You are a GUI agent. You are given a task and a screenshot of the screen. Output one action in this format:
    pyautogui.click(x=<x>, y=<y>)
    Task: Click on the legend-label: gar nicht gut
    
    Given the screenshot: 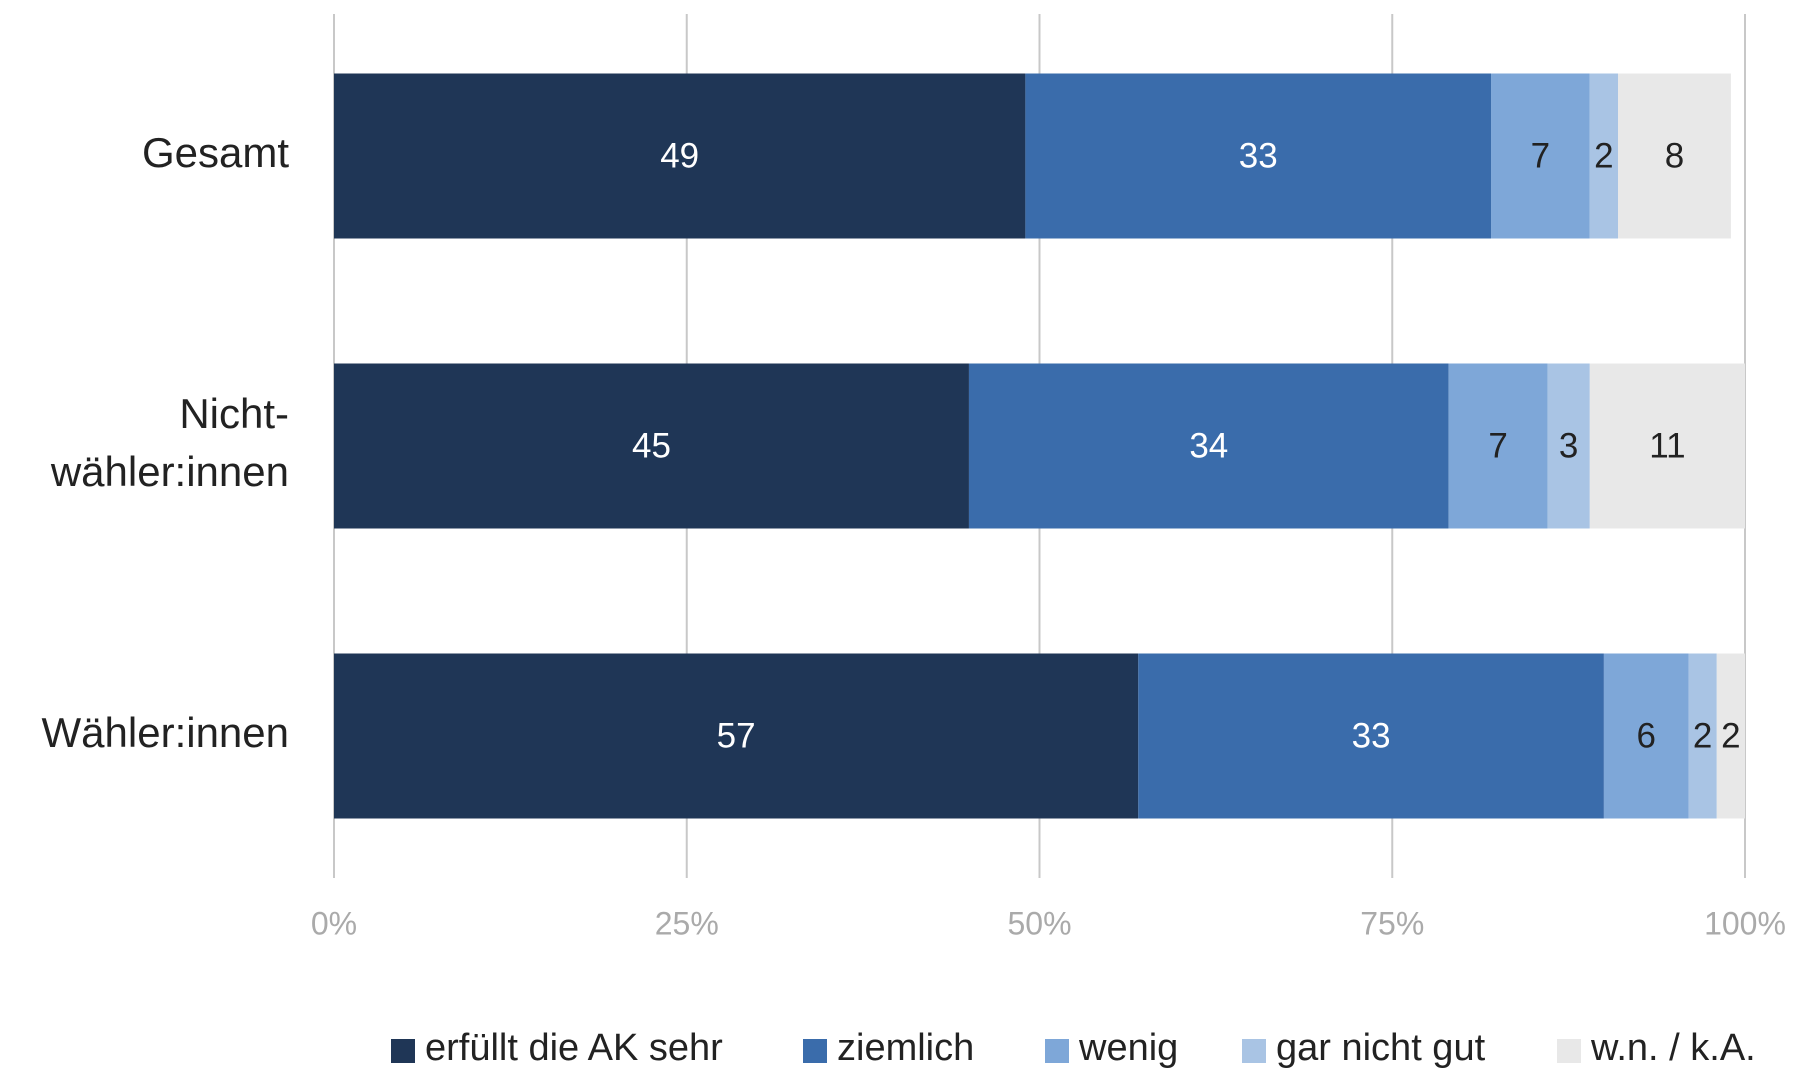 What is the action you would take?
    pyautogui.click(x=1381, y=1047)
    